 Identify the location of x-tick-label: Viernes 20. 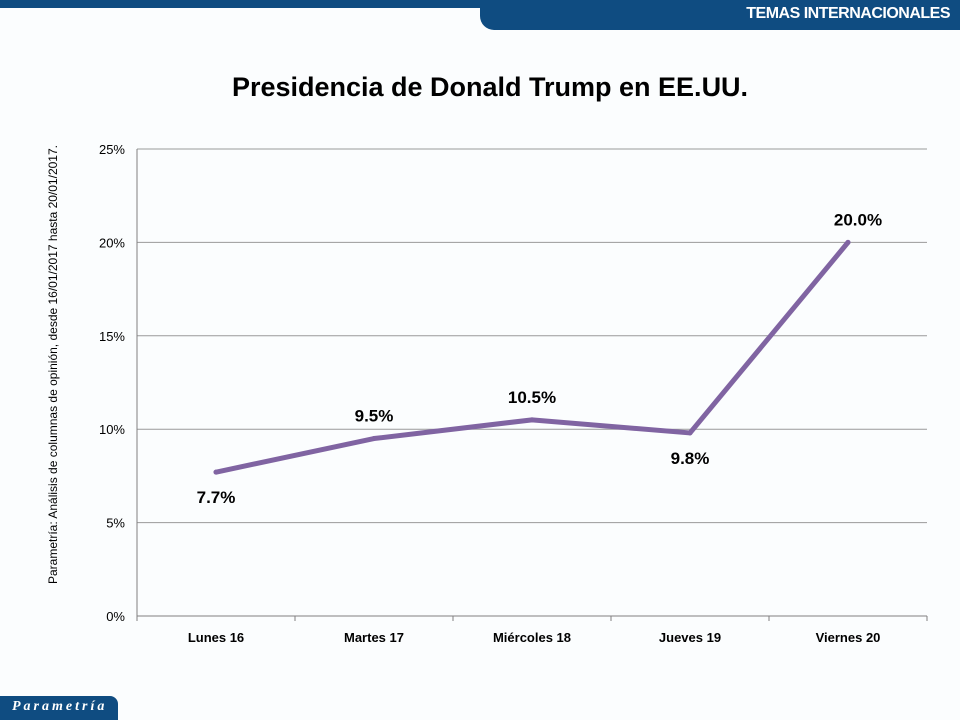
(848, 637).